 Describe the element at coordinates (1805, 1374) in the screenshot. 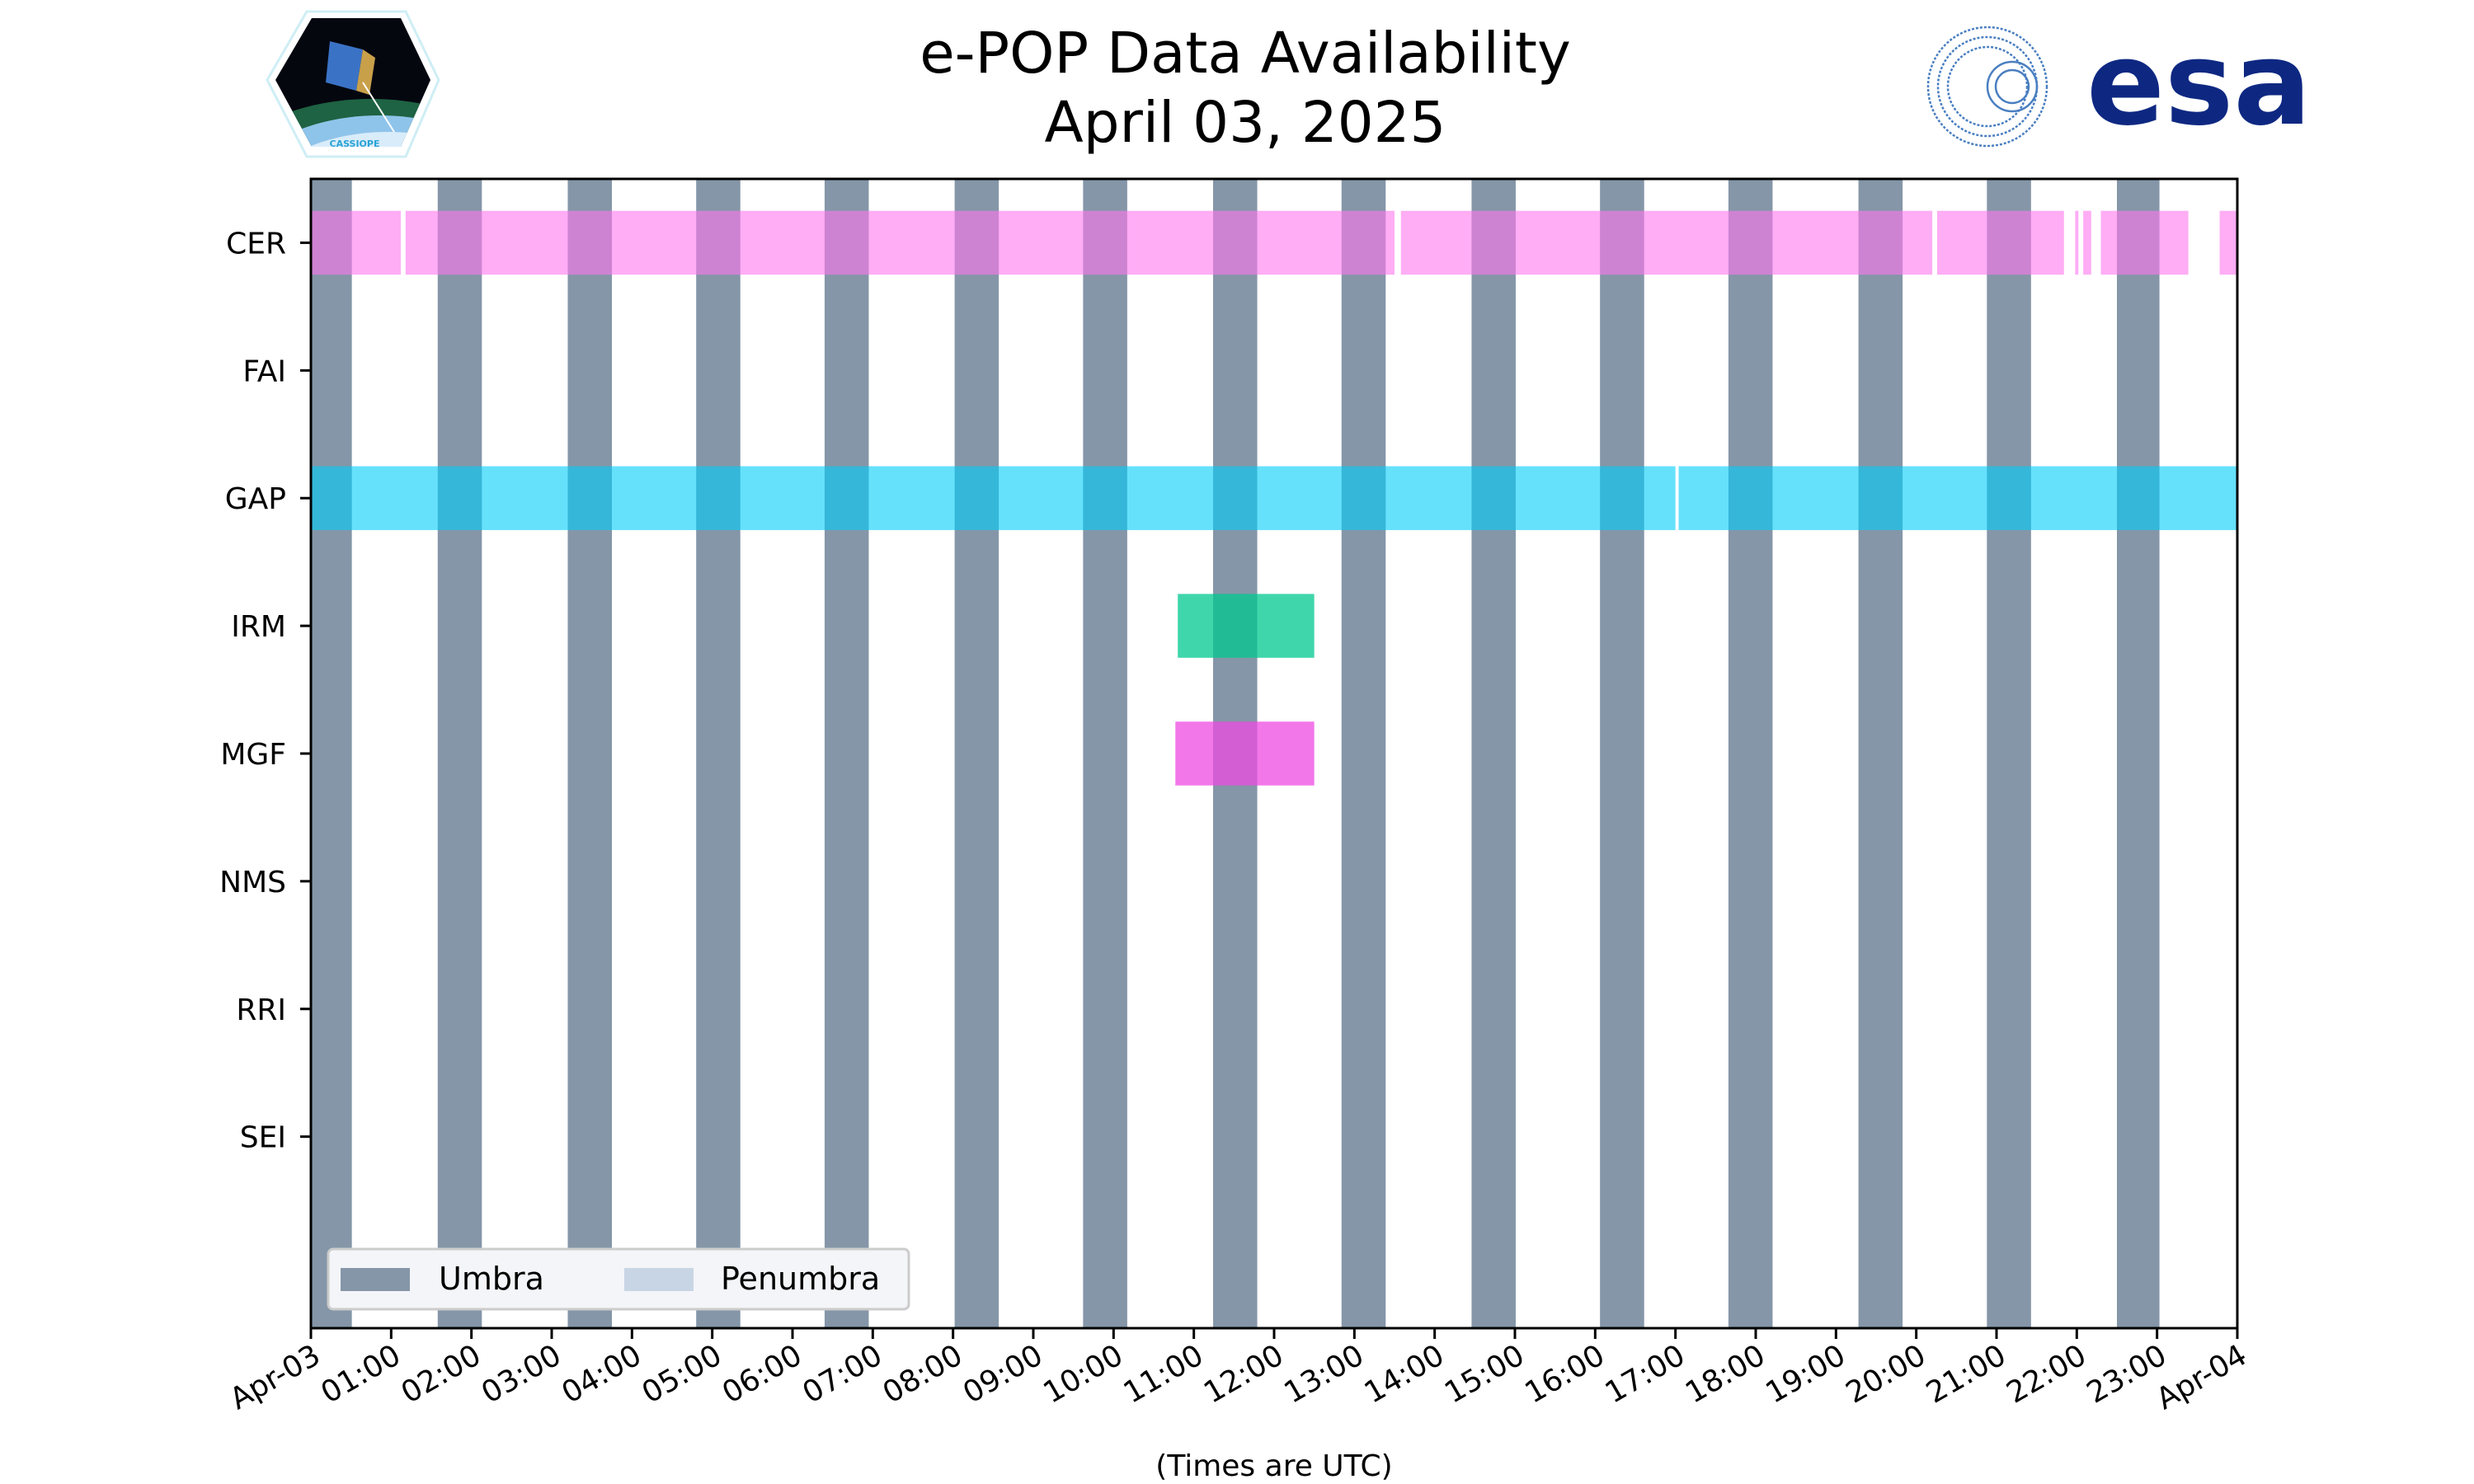

I see `x-tick-label: 19:00` at that location.